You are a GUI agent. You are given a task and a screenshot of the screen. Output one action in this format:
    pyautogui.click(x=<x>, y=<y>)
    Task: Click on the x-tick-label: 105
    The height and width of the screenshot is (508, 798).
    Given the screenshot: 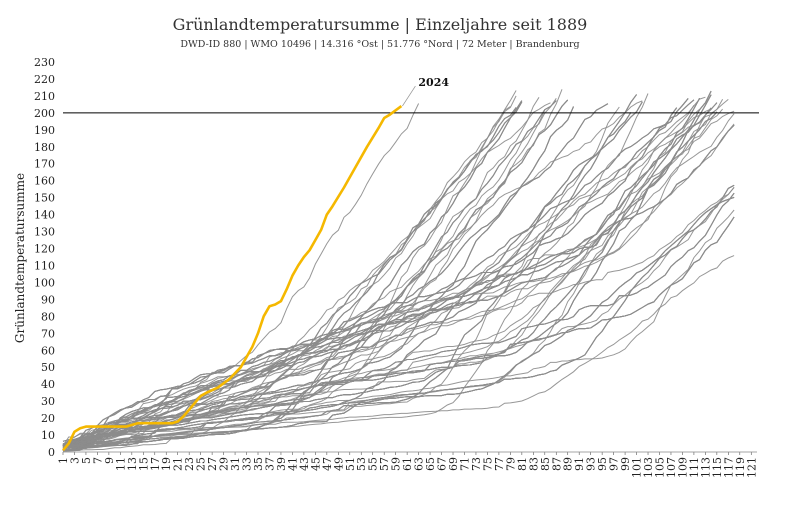 What is the action you would take?
    pyautogui.click(x=659, y=467)
    